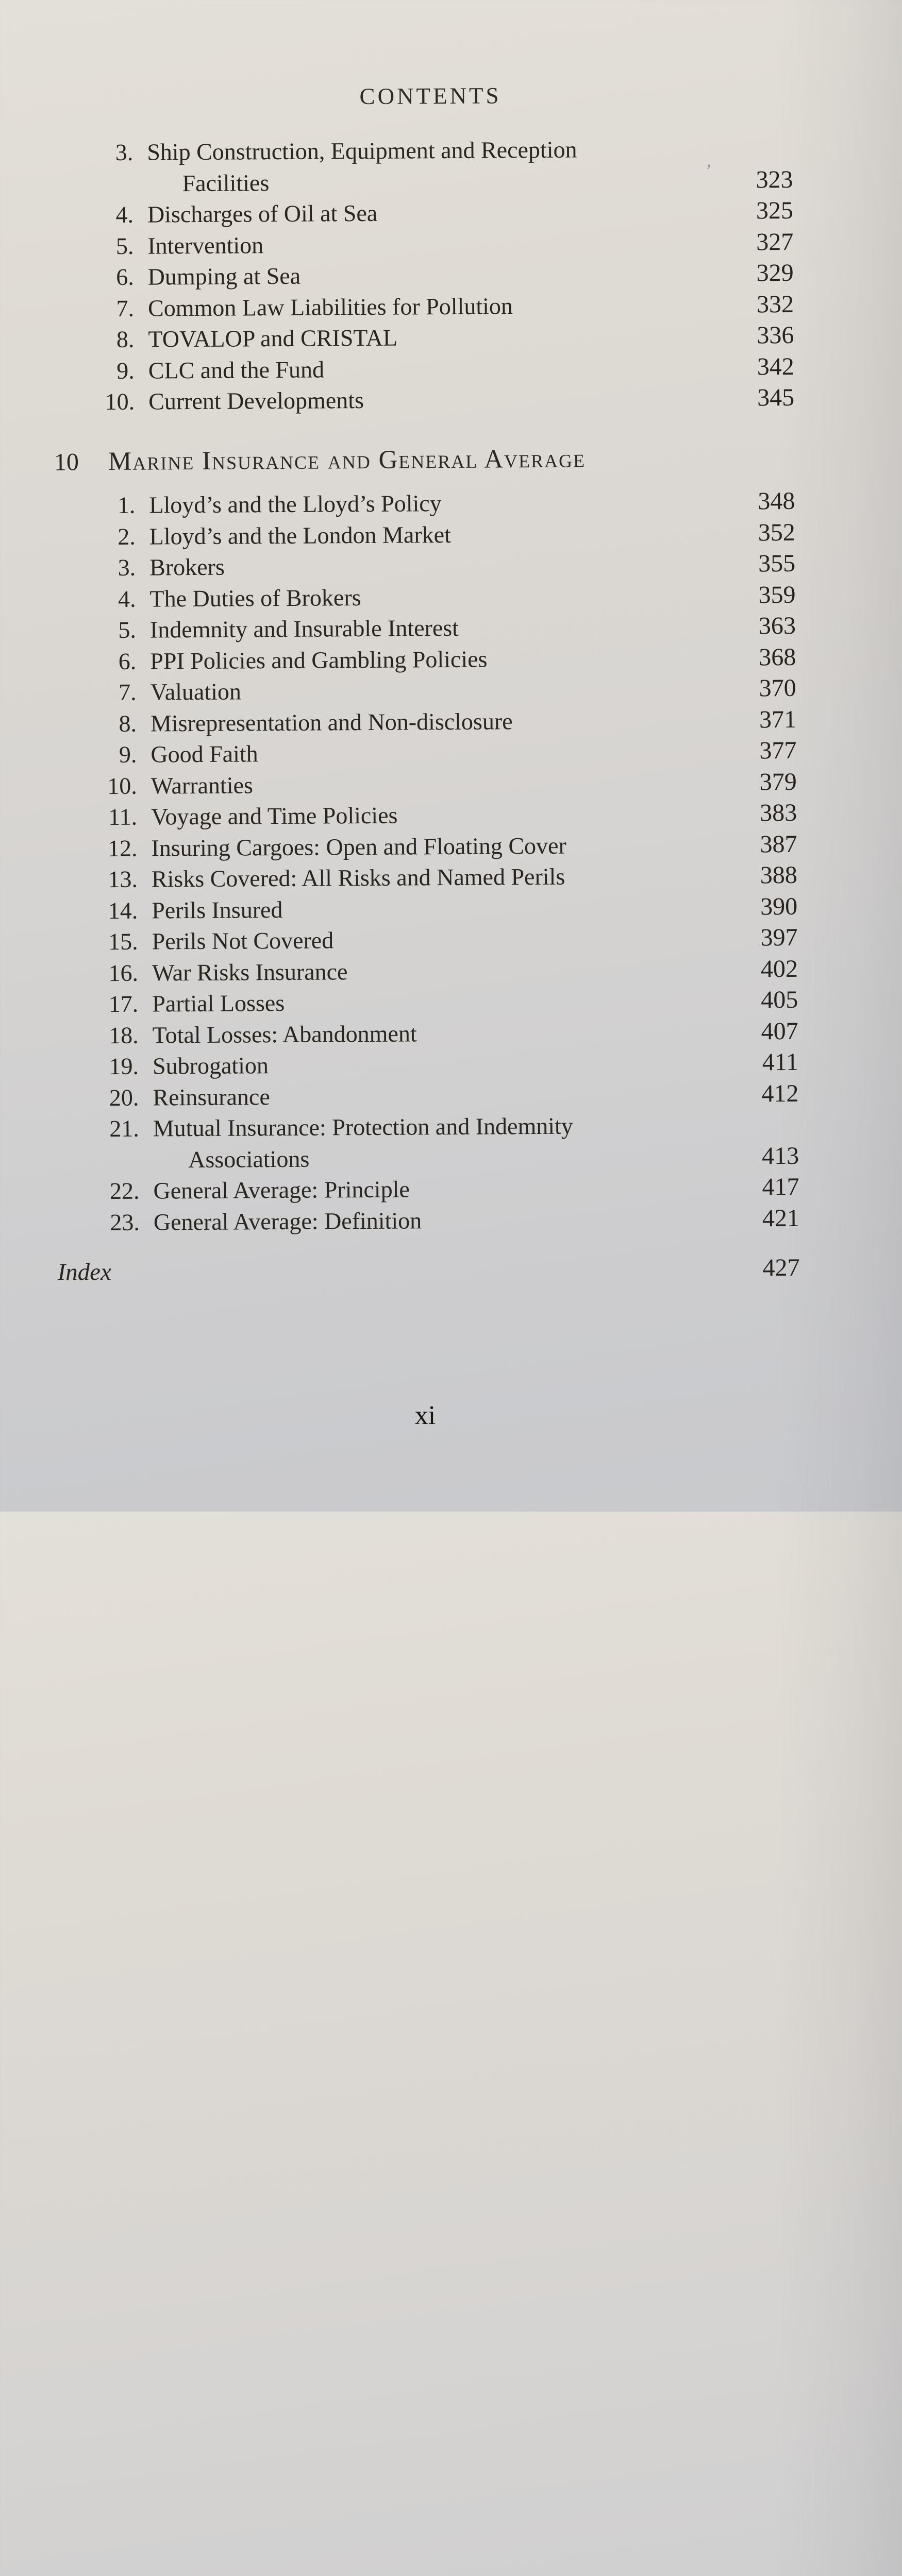  Describe the element at coordinates (124, 152) in the screenshot. I see `item-number: 3.` at that location.